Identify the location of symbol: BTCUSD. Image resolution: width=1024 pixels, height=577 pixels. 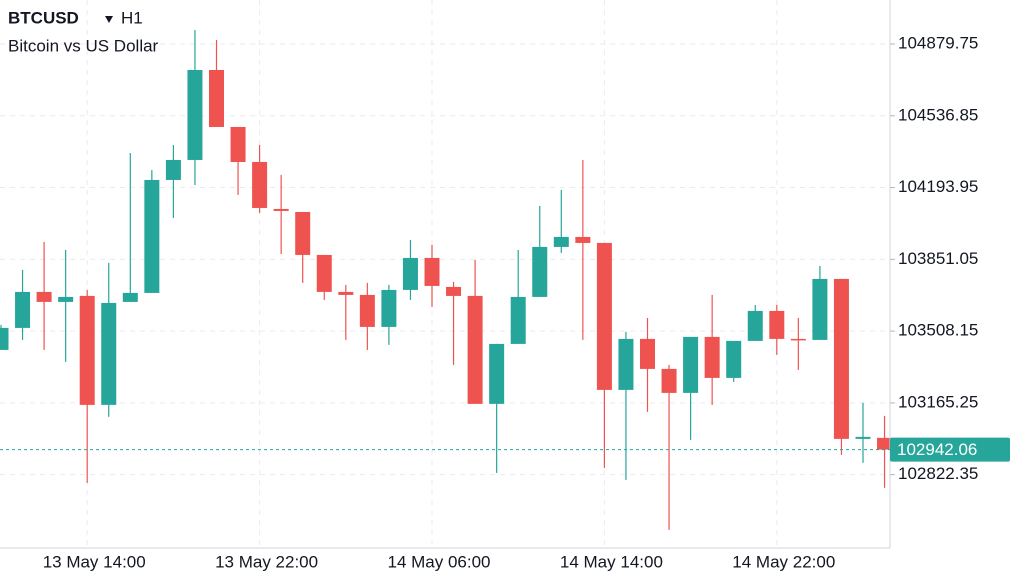
(43, 17).